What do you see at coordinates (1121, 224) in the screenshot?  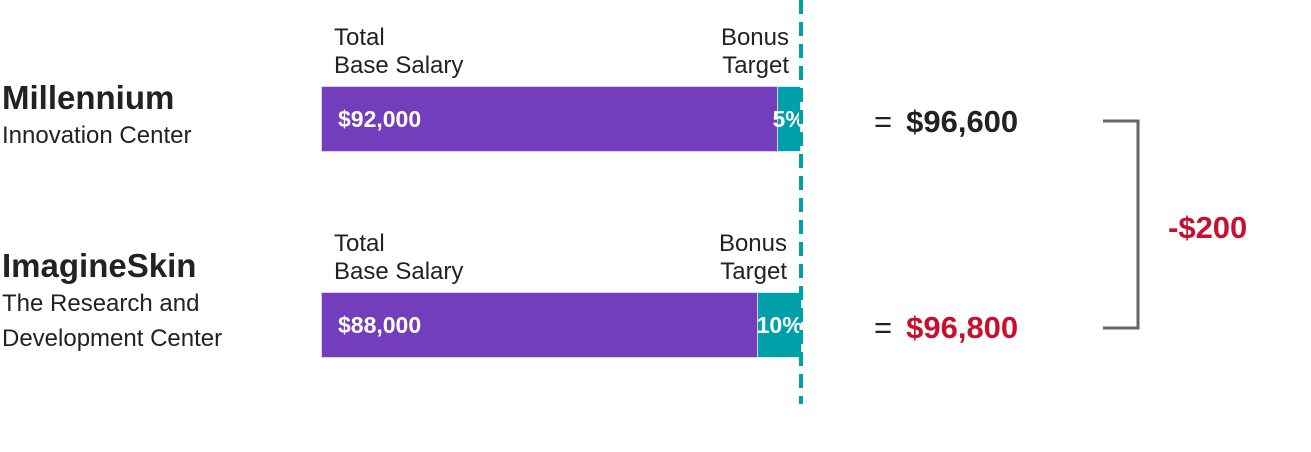 I see `difference-bracket` at bounding box center [1121, 224].